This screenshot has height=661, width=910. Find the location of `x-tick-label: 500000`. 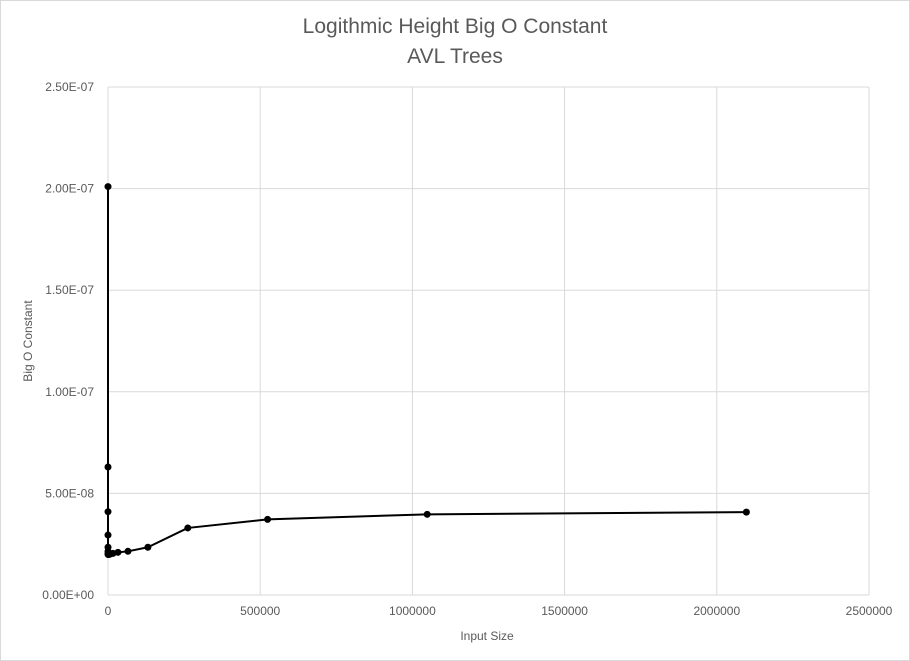

x-tick-label: 500000 is located at coordinates (260, 611).